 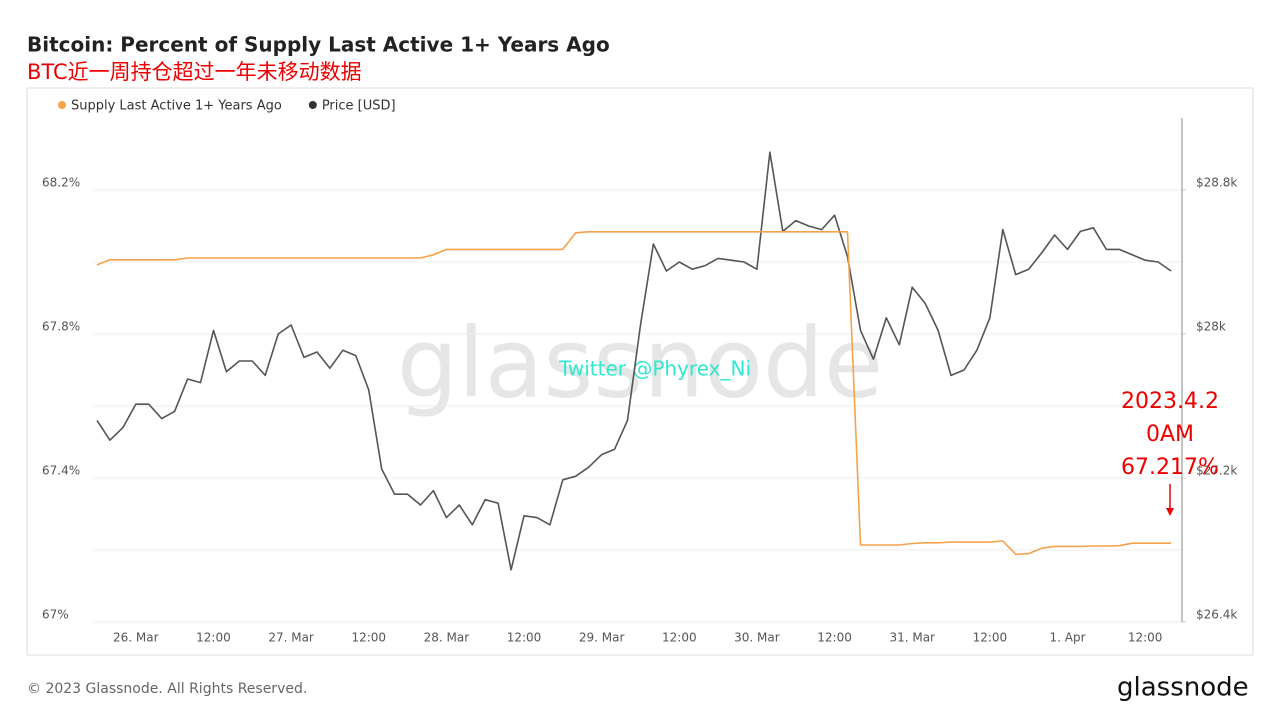 I want to click on annotation-arrowhead, so click(x=1170, y=512).